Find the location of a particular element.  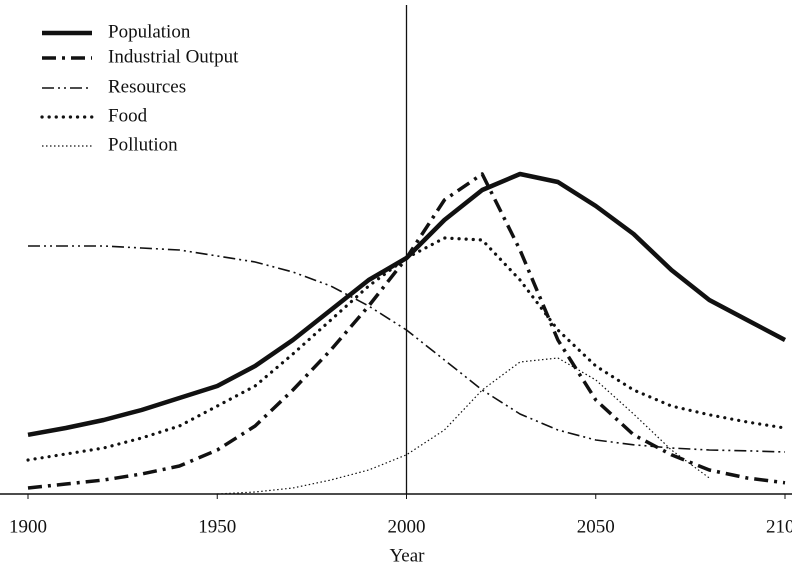

legend-label: Pollution is located at coordinates (143, 144).